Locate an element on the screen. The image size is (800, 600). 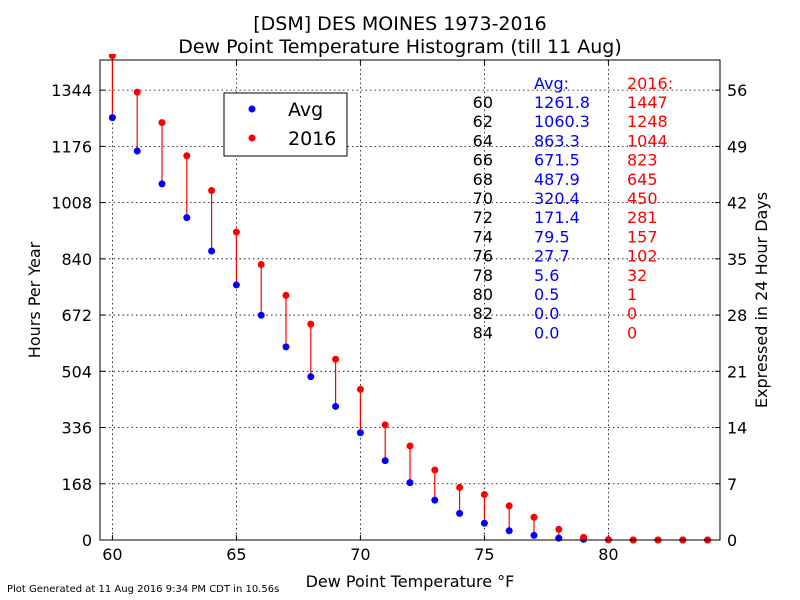
table-avg-value: 27.7 is located at coordinates (552, 256).